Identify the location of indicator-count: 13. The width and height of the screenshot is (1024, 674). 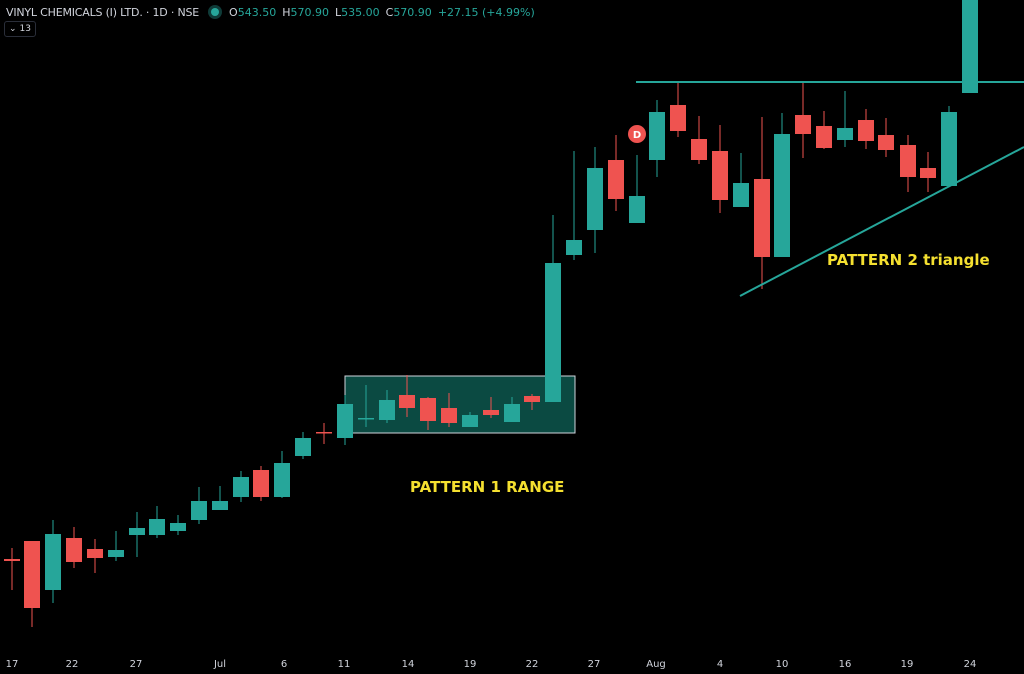
(25, 29).